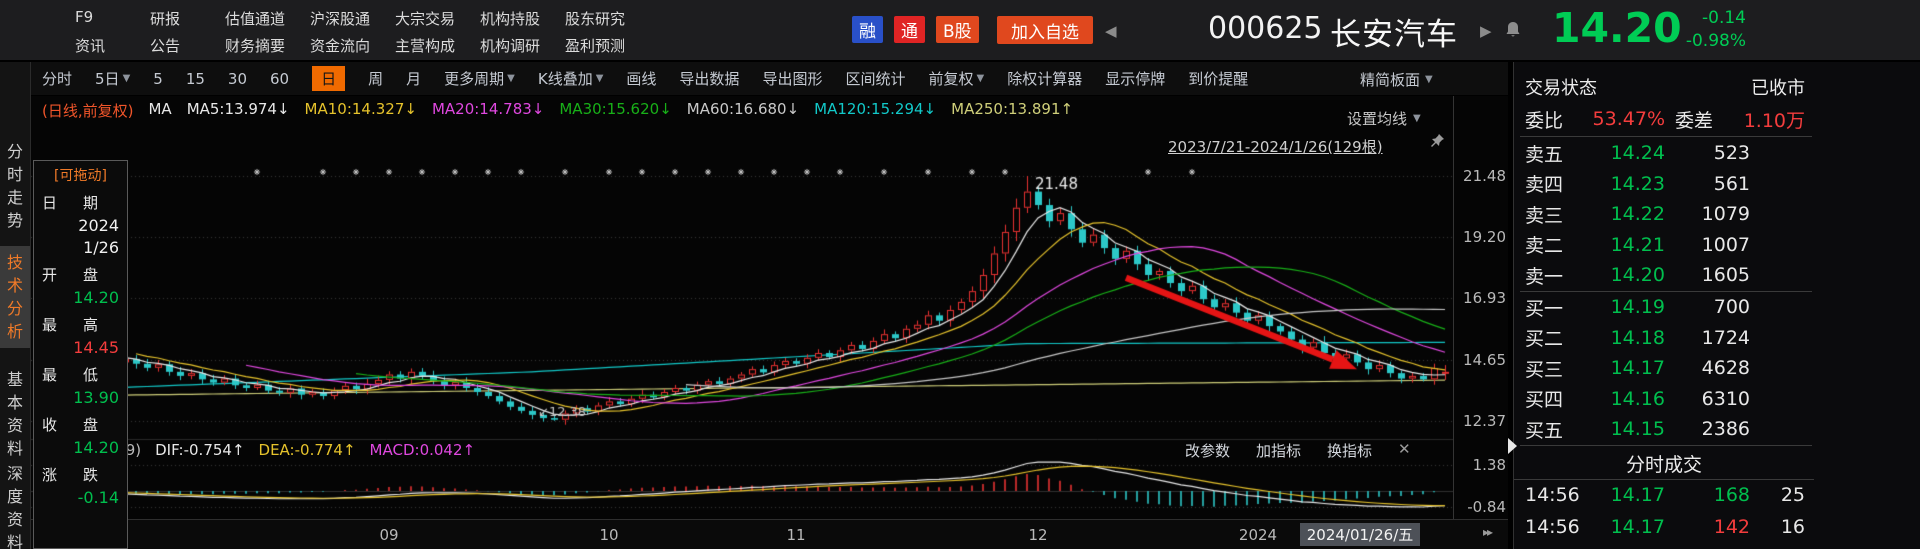 The image size is (1920, 549). I want to click on toolbar-item-分时: 分时, so click(57, 78).